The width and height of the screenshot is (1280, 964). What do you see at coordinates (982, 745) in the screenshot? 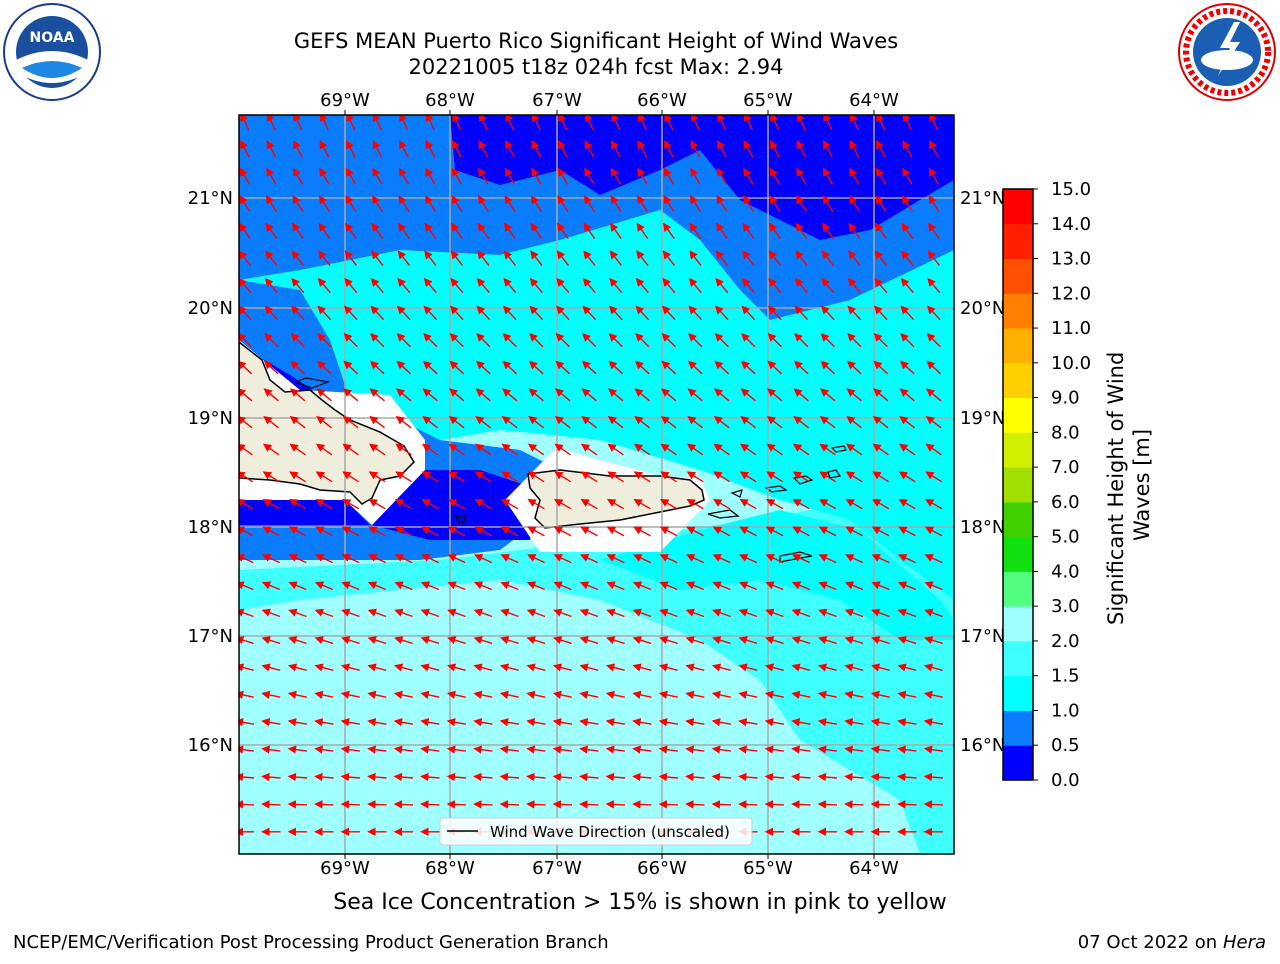
I see `lat-label: 16°N` at bounding box center [982, 745].